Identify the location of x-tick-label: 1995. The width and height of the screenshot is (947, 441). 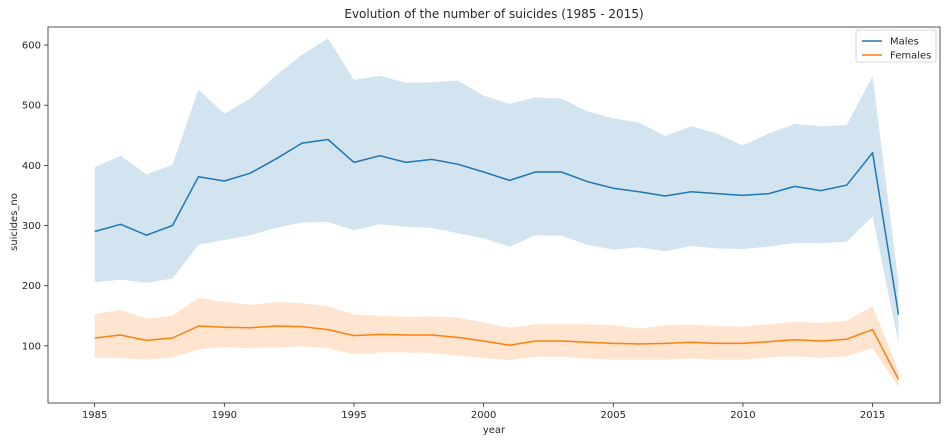
(353, 415).